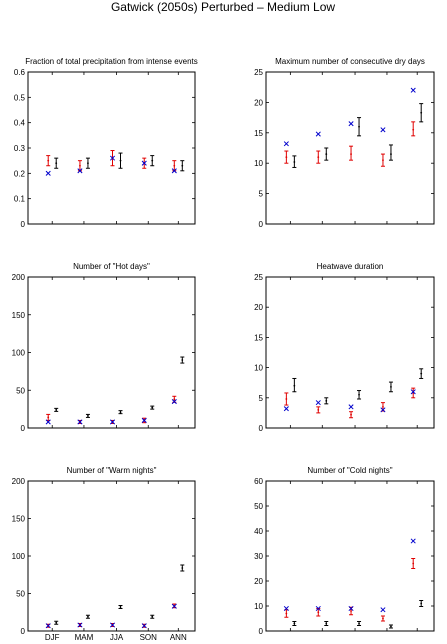 The height and width of the screenshot is (644, 447). Describe the element at coordinates (117, 637) in the screenshot. I see `x-tick-label: JJA` at that location.